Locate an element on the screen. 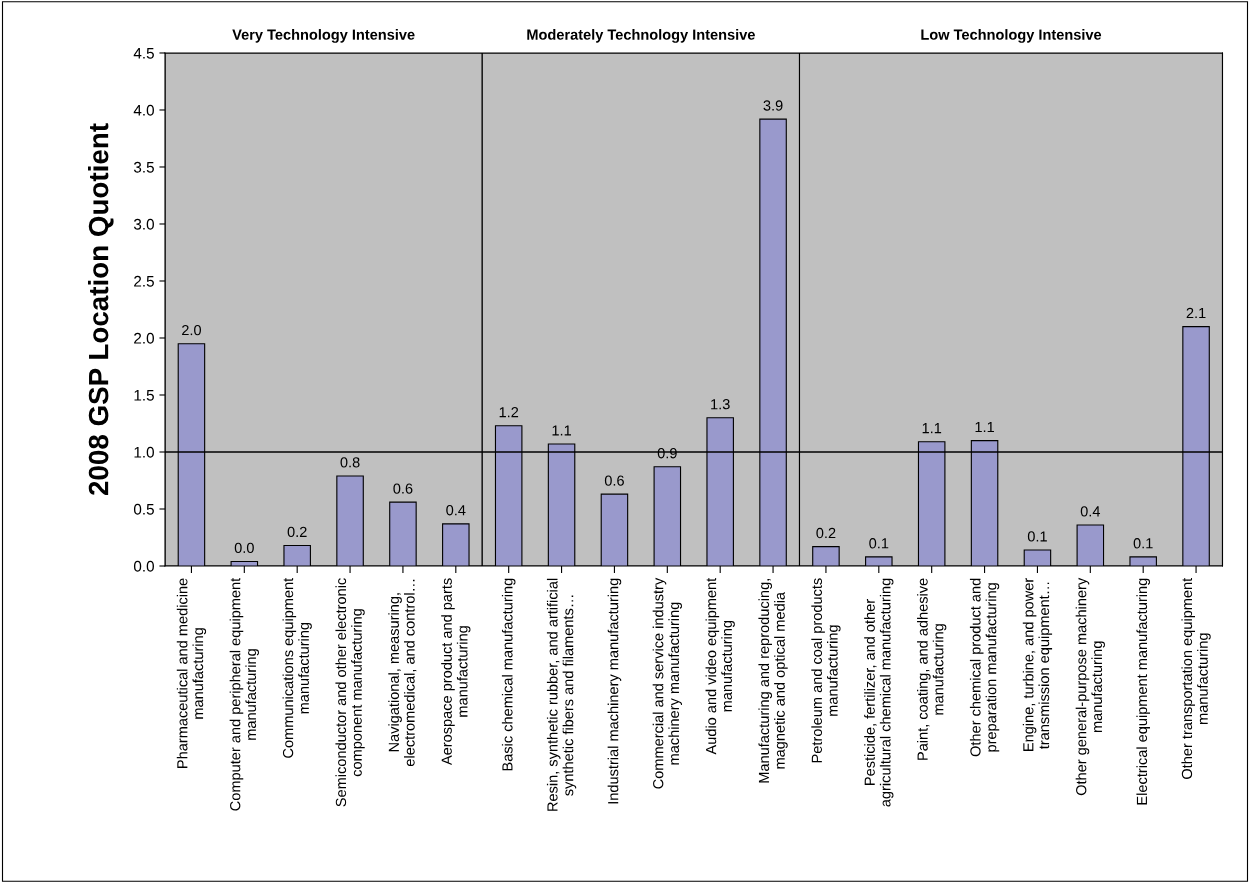 The image size is (1250, 883). y-tick-label: 3.0 is located at coordinates (143, 224).